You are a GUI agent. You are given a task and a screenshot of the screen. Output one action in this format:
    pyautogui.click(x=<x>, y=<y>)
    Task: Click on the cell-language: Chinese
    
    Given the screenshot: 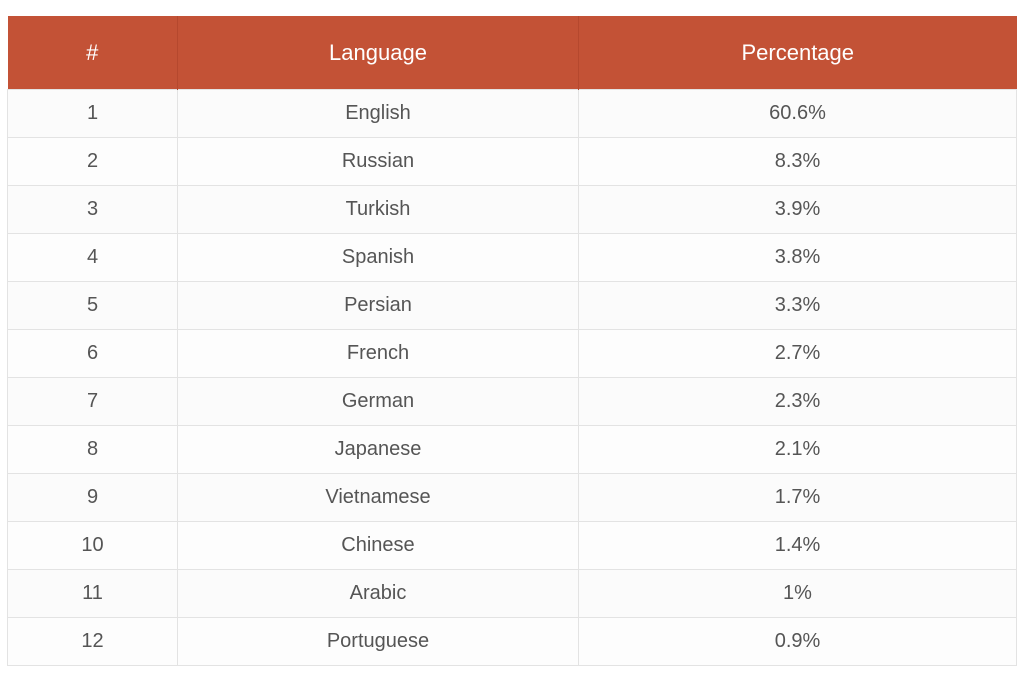 What is the action you would take?
    pyautogui.click(x=378, y=545)
    